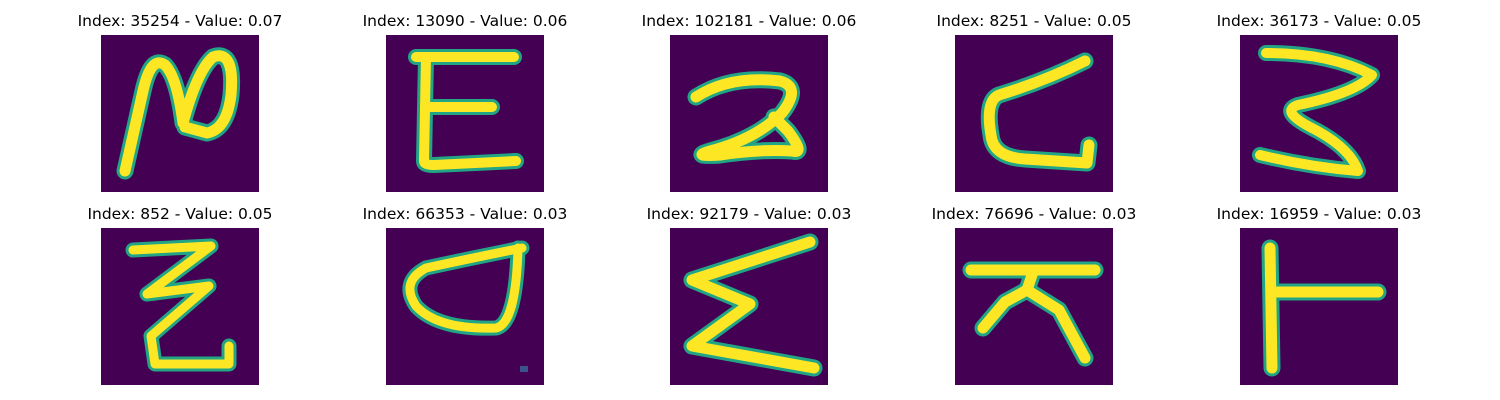  What do you see at coordinates (1034, 214) in the screenshot?
I see `panel-title: Index: 76696 - Value: 0.03` at bounding box center [1034, 214].